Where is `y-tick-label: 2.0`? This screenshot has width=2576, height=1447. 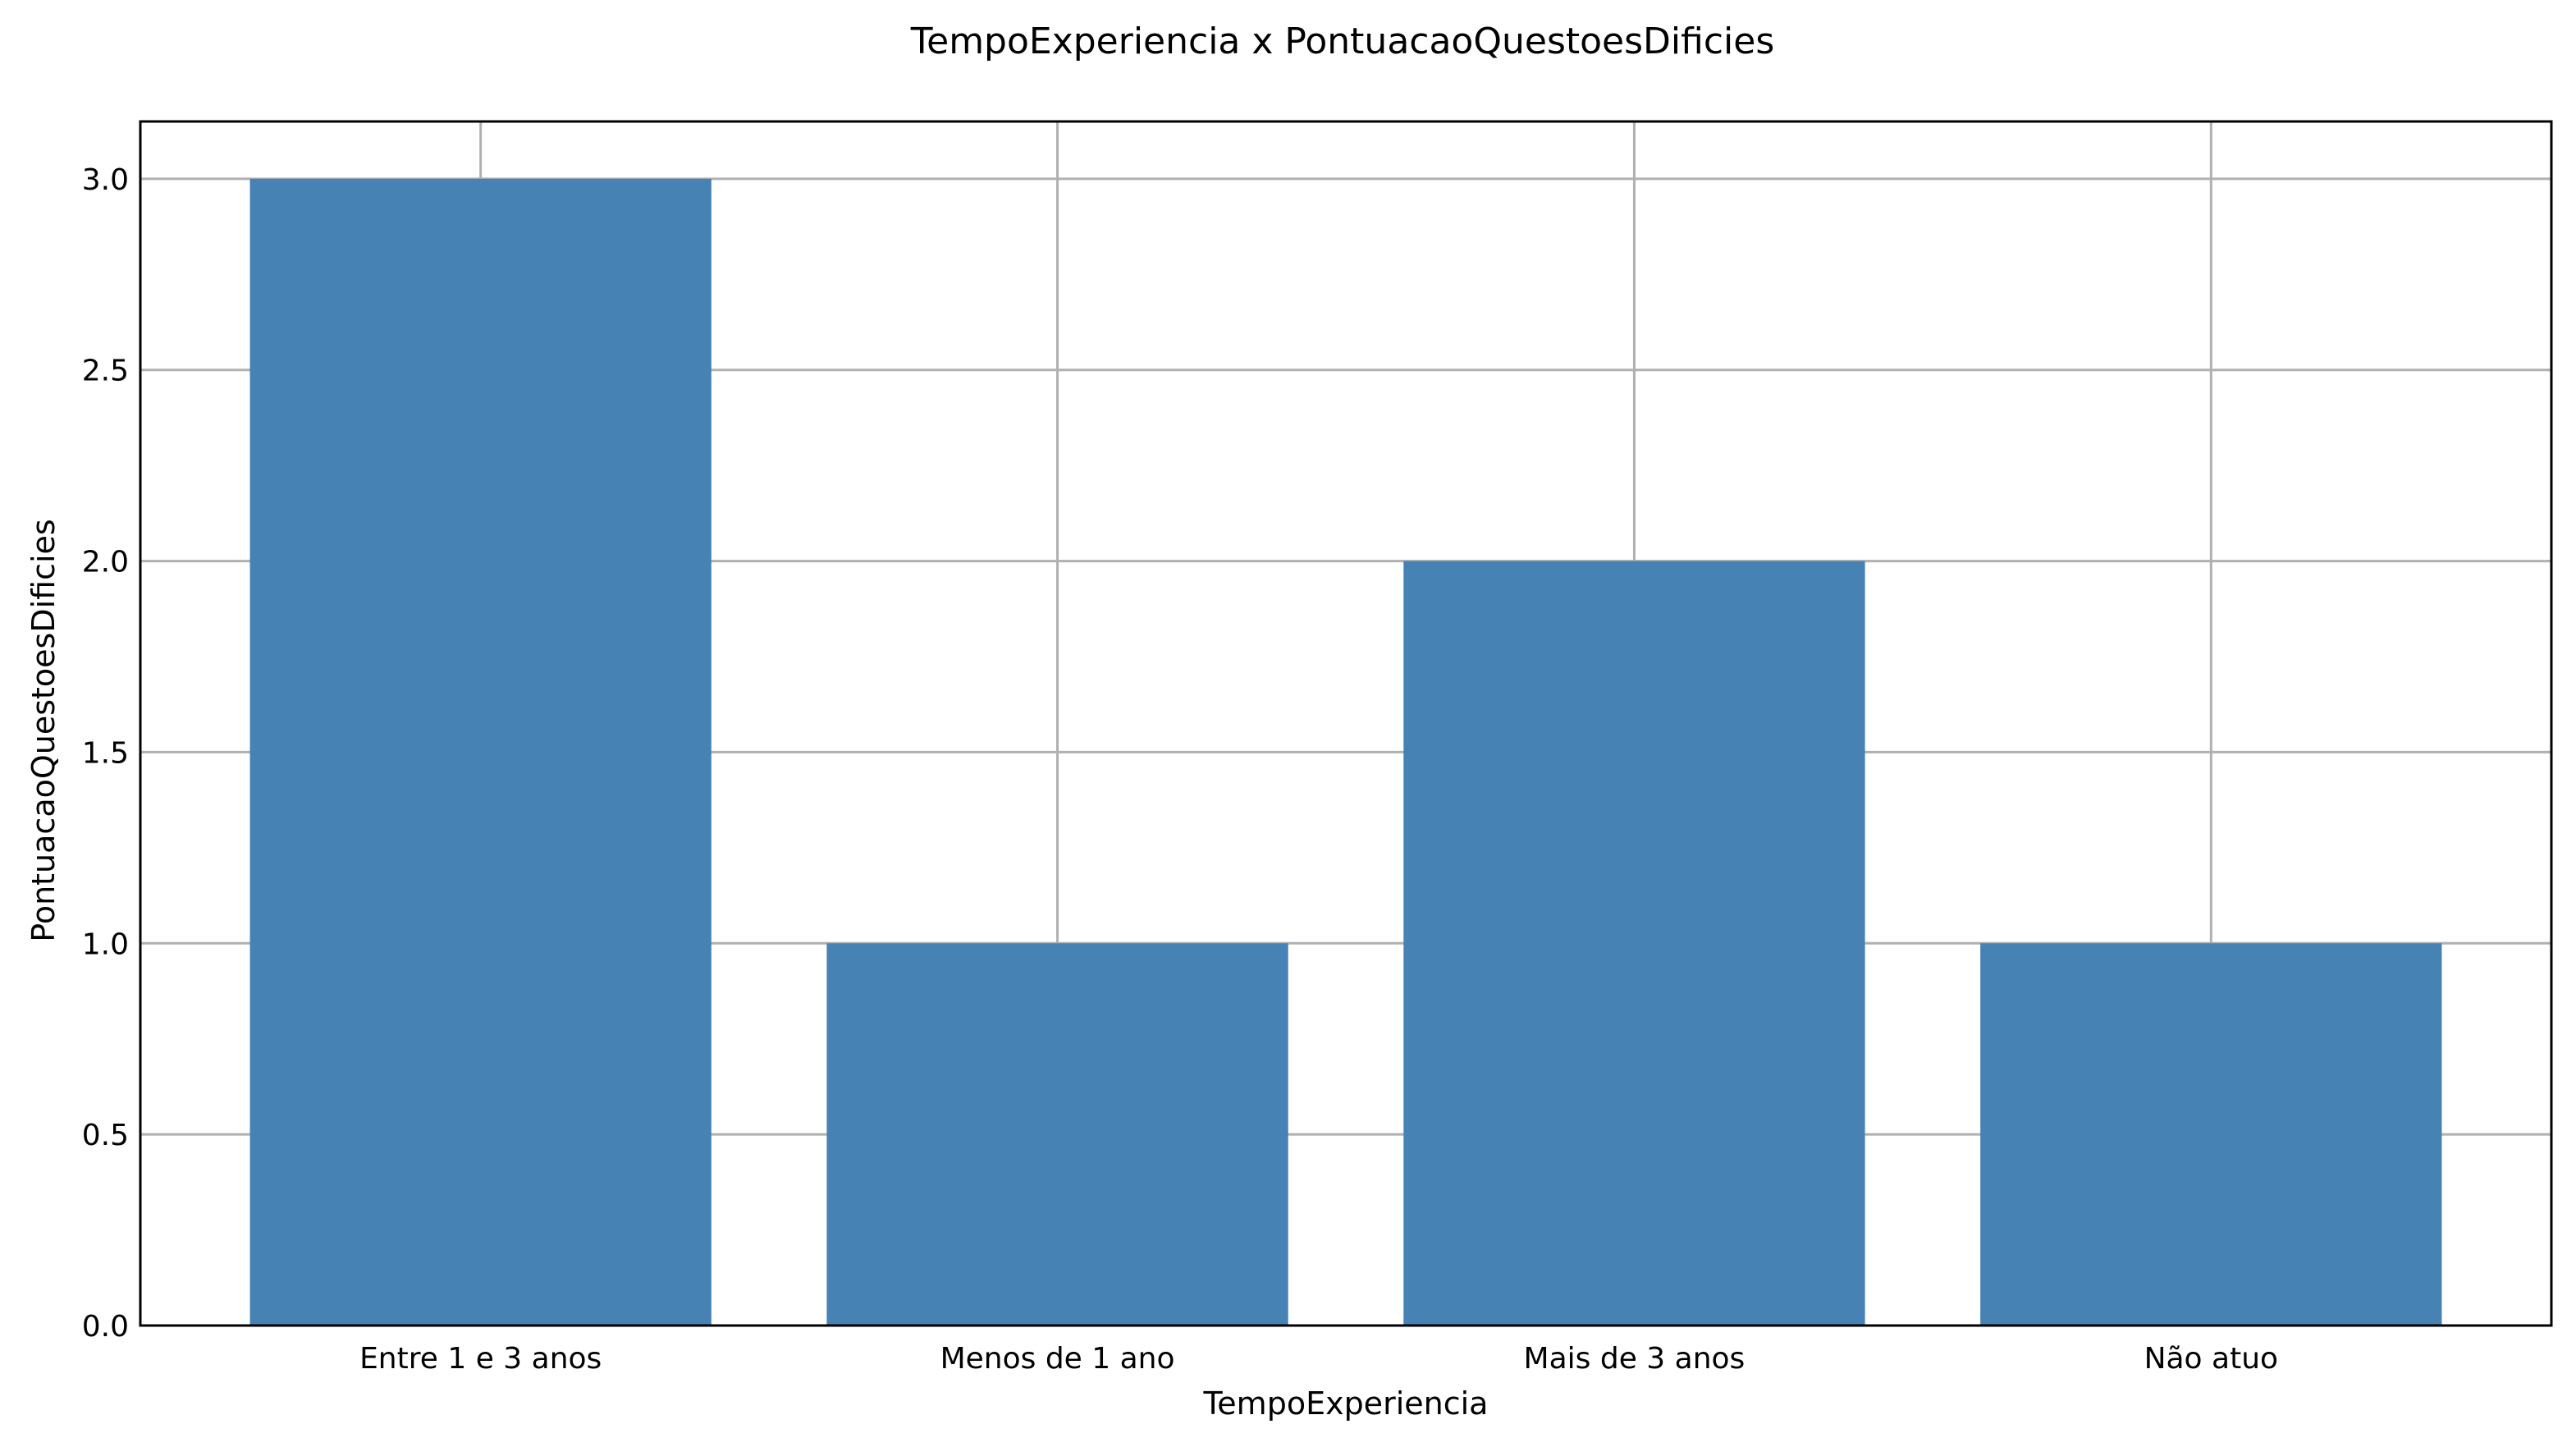
y-tick-label: 2.0 is located at coordinates (105, 562).